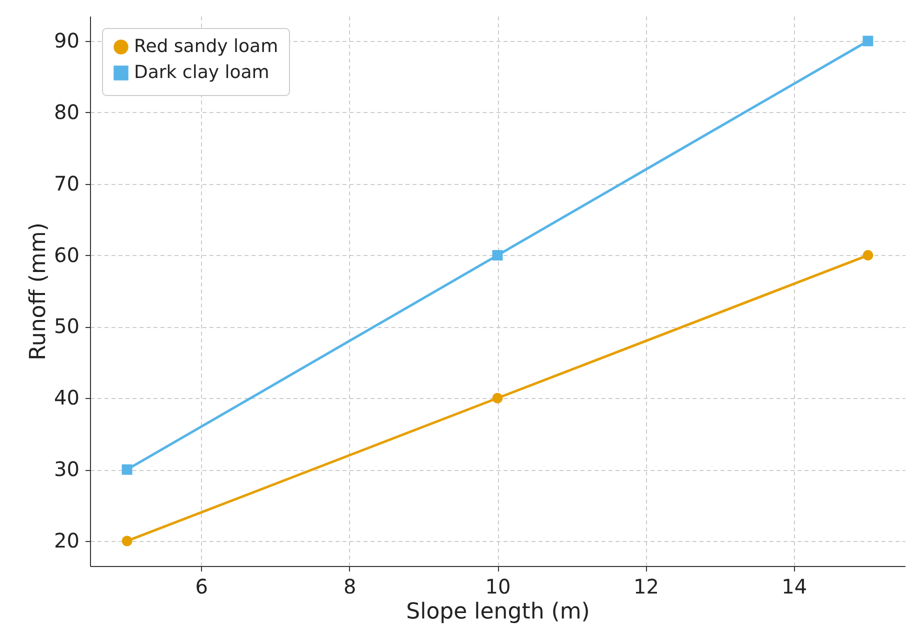 The image size is (915, 636). I want to click on y-tick-label: 60, so click(67, 254).